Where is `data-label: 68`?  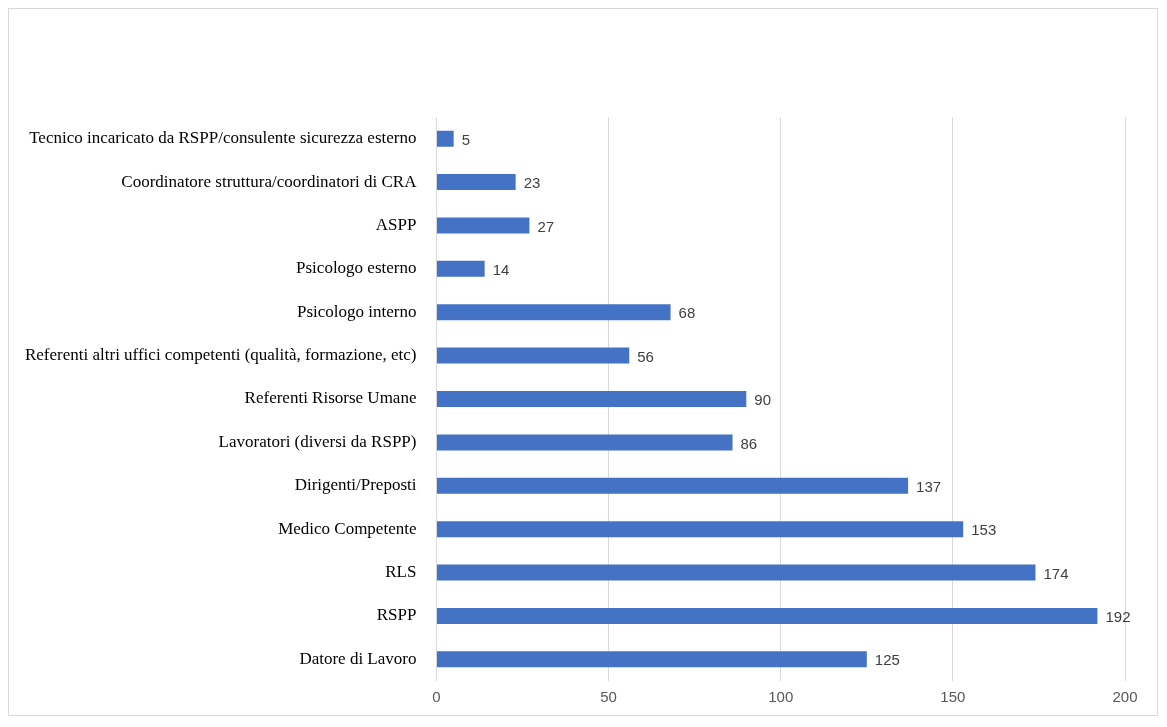 data-label: 68 is located at coordinates (687, 313).